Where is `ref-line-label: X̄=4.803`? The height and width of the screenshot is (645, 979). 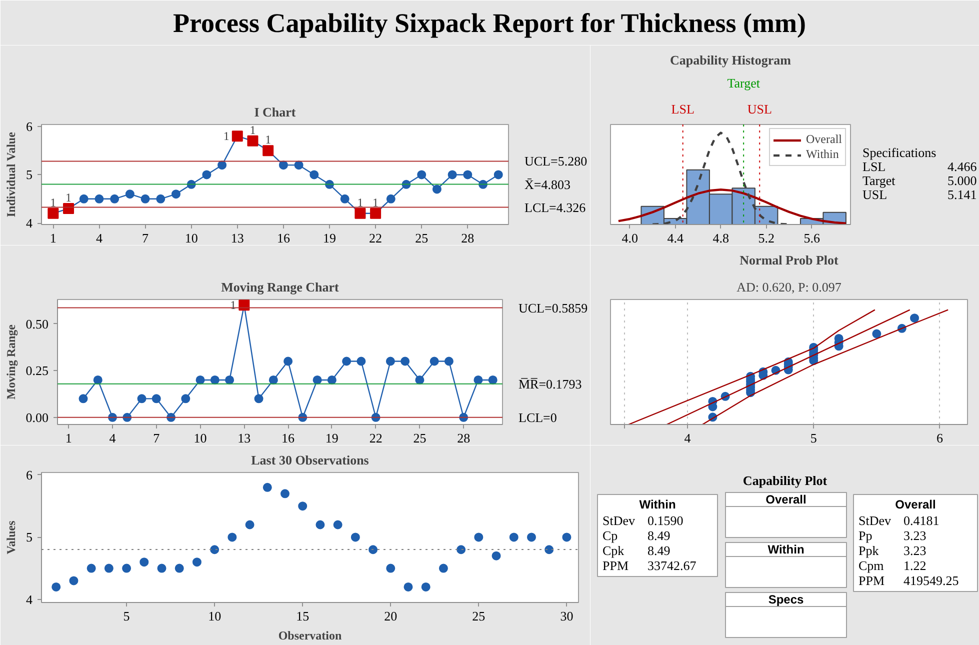 ref-line-label: X̄=4.803 is located at coordinates (547, 184).